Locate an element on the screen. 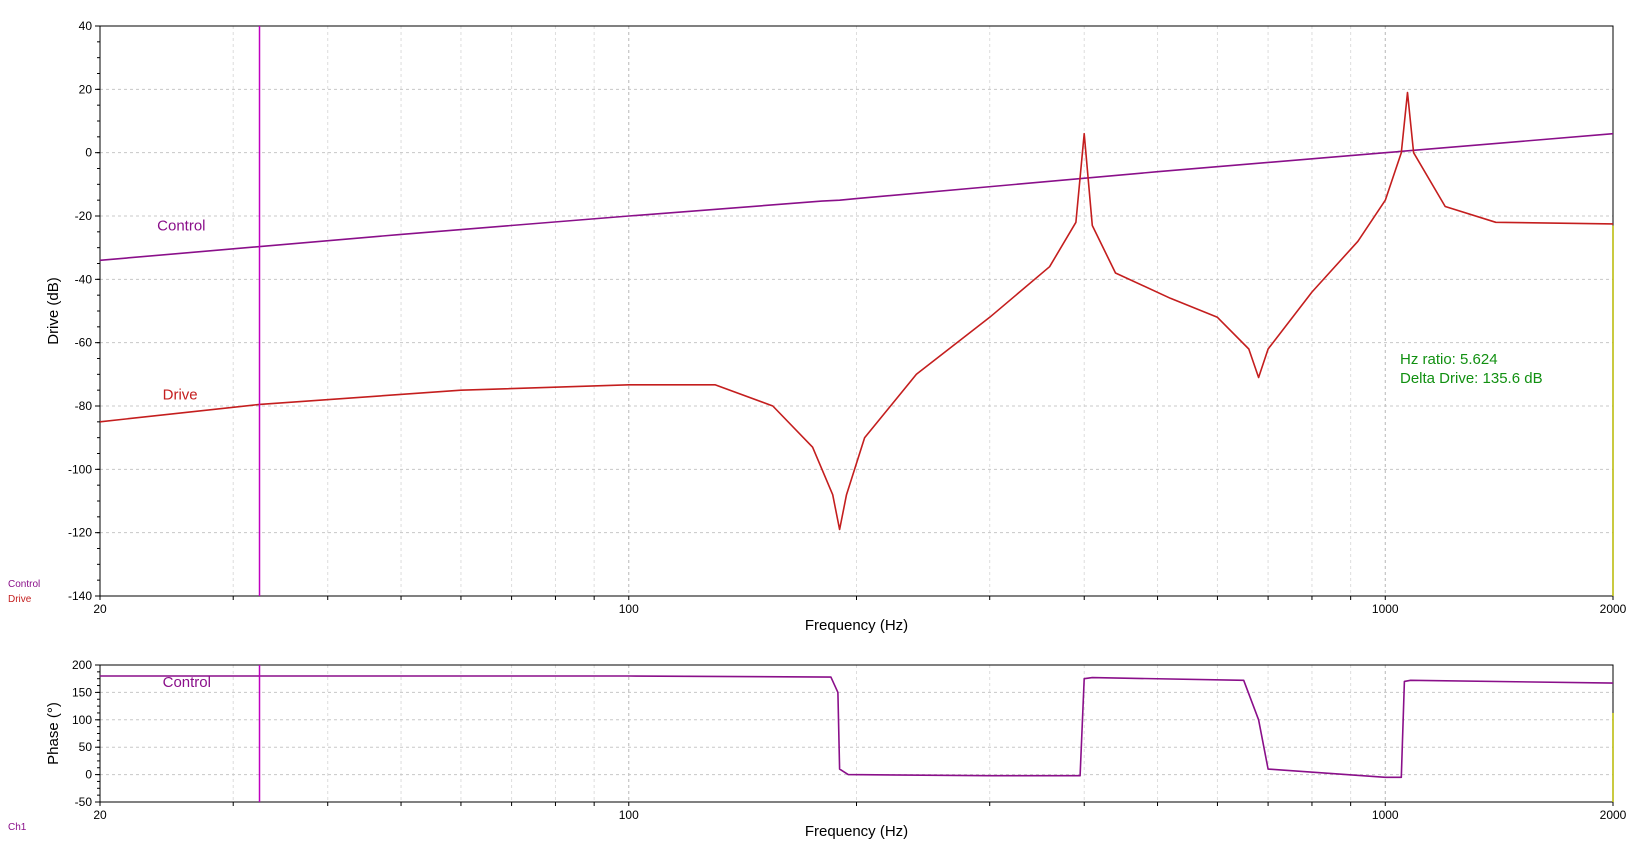  drive-y-axis-label: Drive (dB) is located at coordinates (53, 311).